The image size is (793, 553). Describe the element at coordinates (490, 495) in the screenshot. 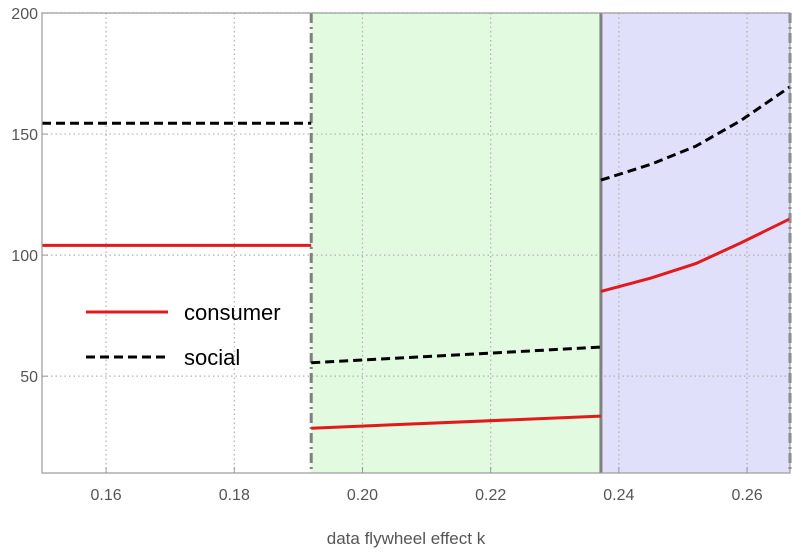

I see `x-tick-label: 0.22` at that location.